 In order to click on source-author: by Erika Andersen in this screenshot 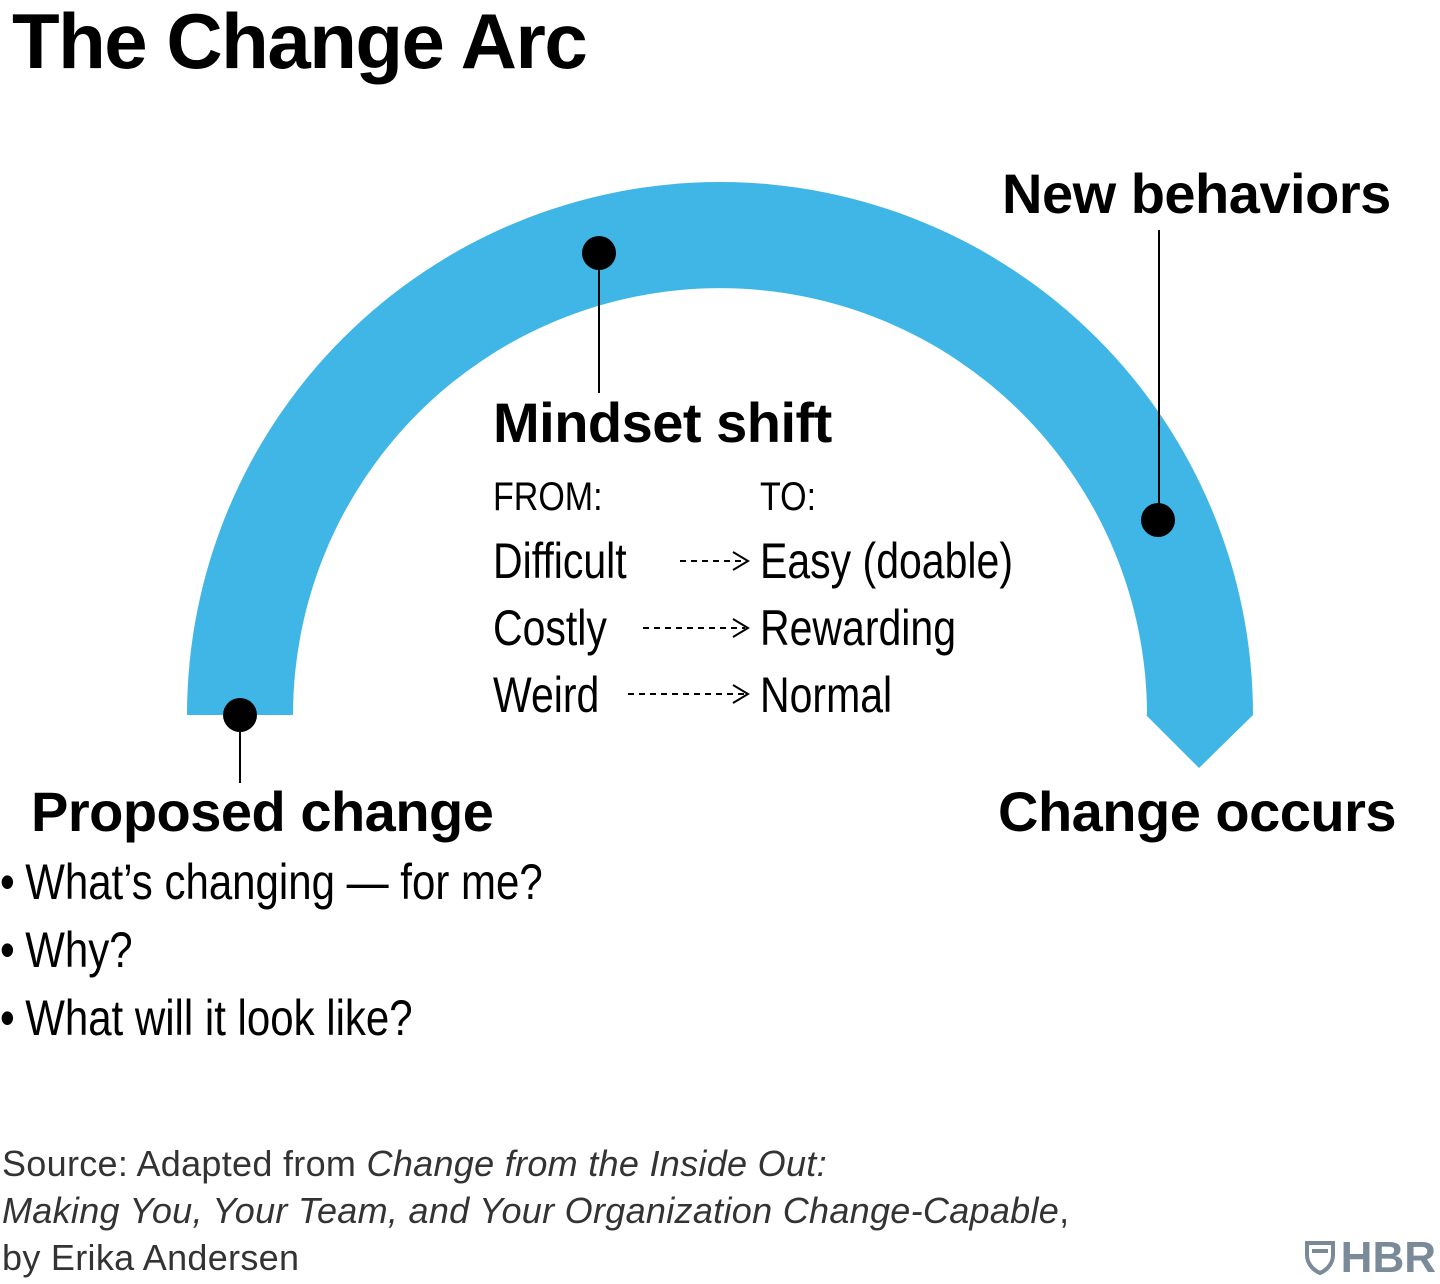, I will do `click(151, 1257)`.